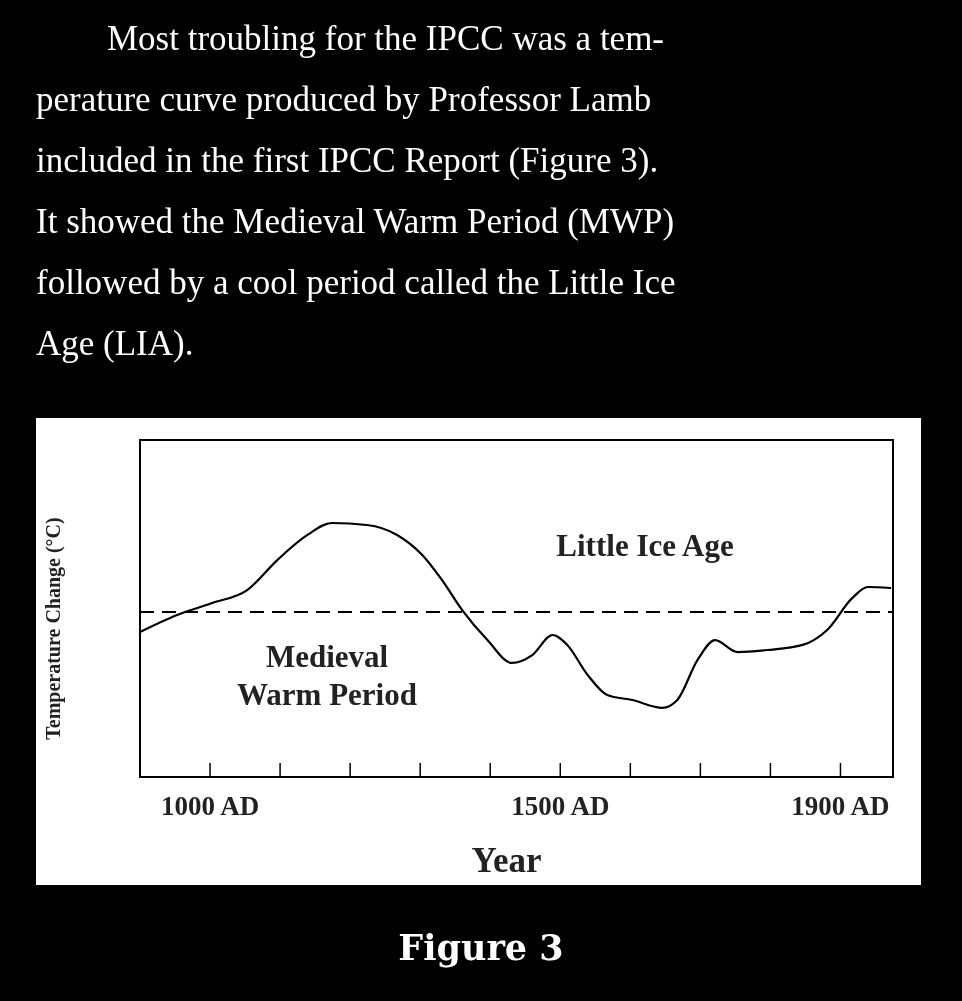  I want to click on annotation: Medieval Warm Period, so click(327, 675).